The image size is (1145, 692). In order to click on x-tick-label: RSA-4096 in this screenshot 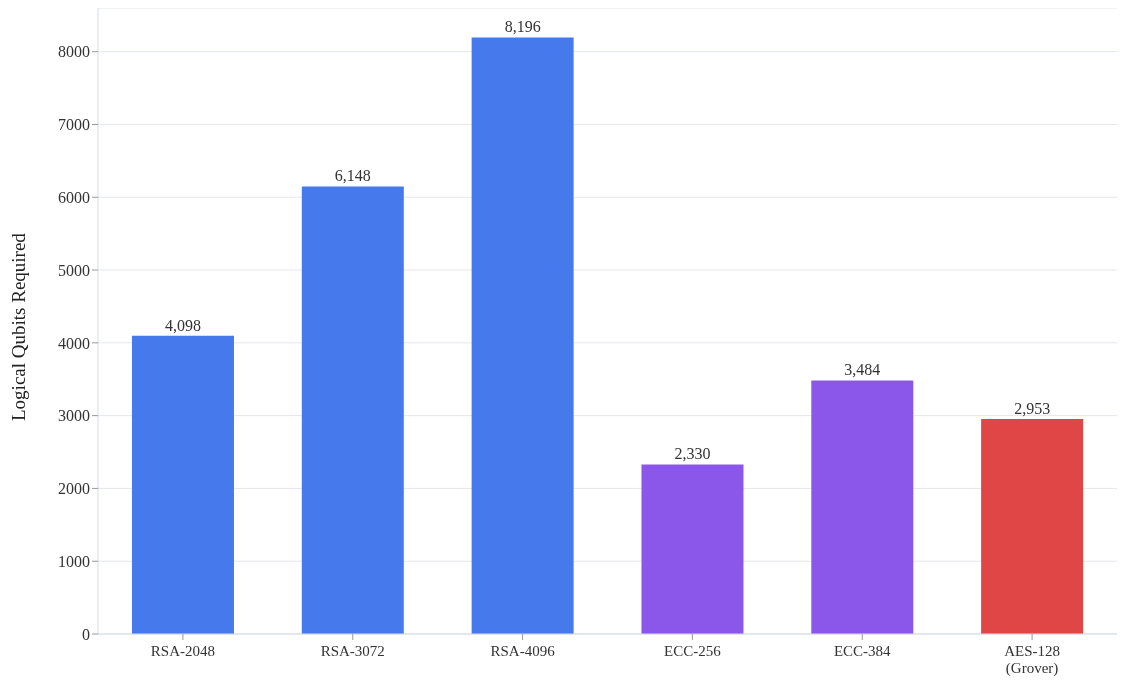, I will do `click(523, 651)`.